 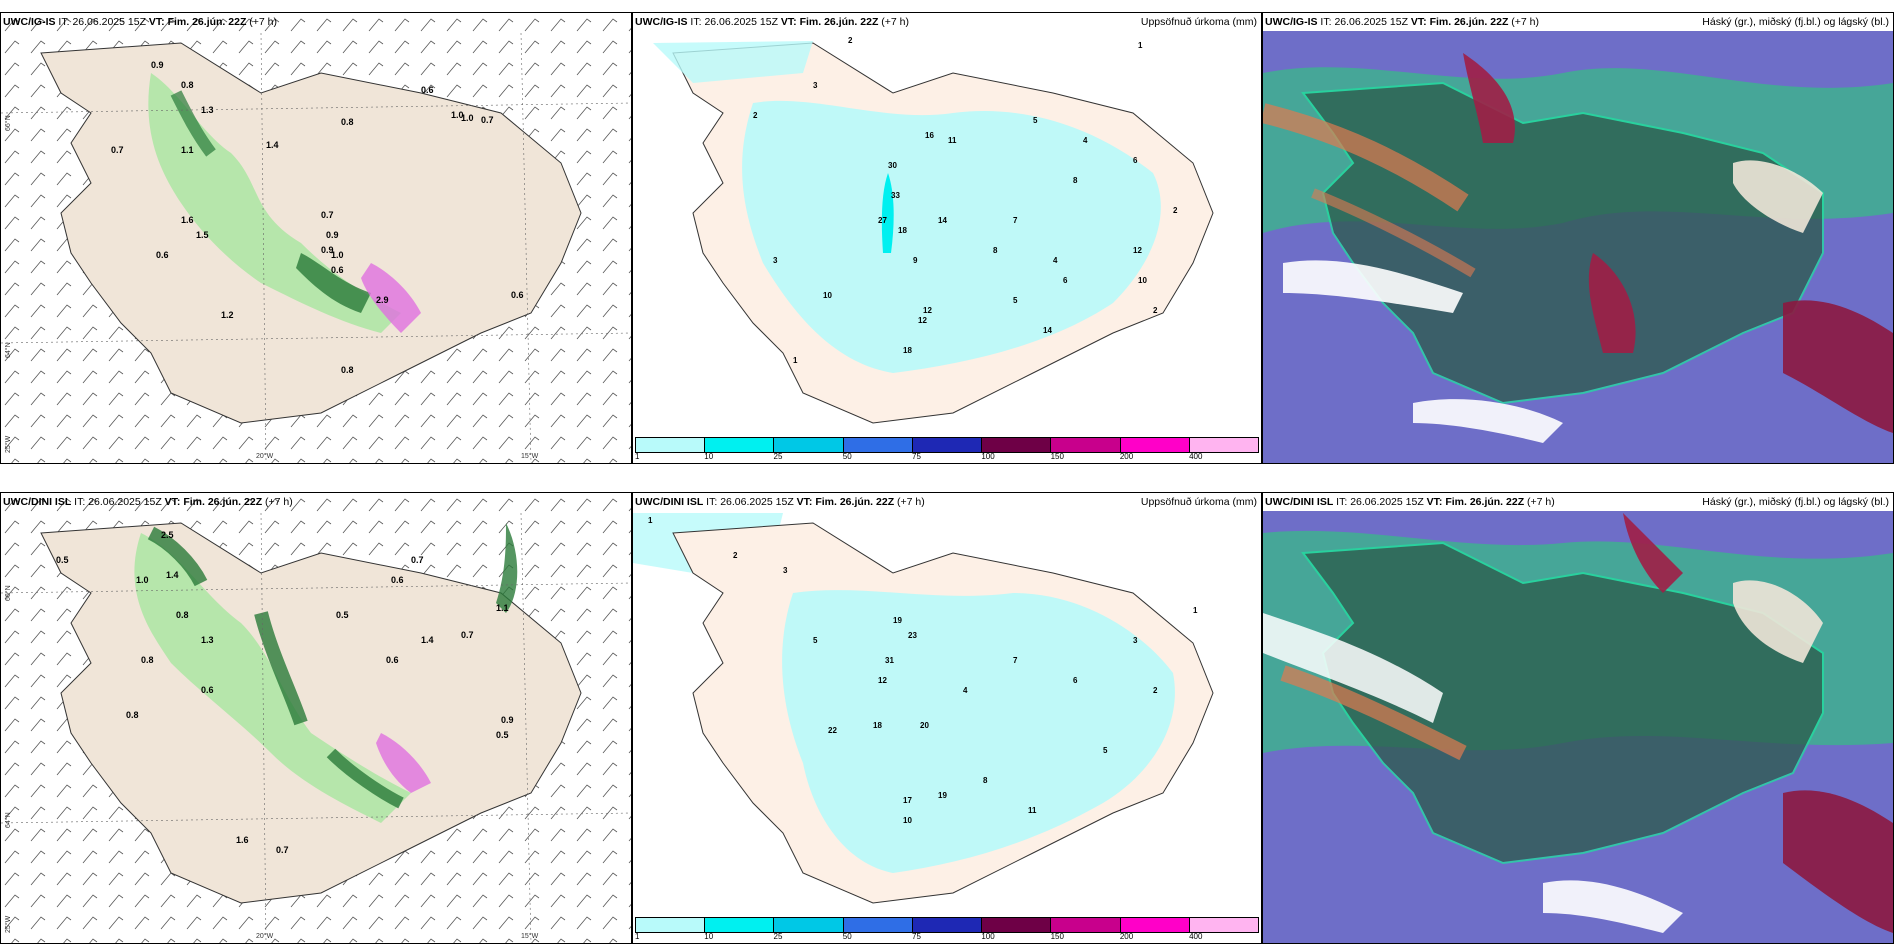 I want to click on lat-label: 64°N, so click(x=8, y=820).